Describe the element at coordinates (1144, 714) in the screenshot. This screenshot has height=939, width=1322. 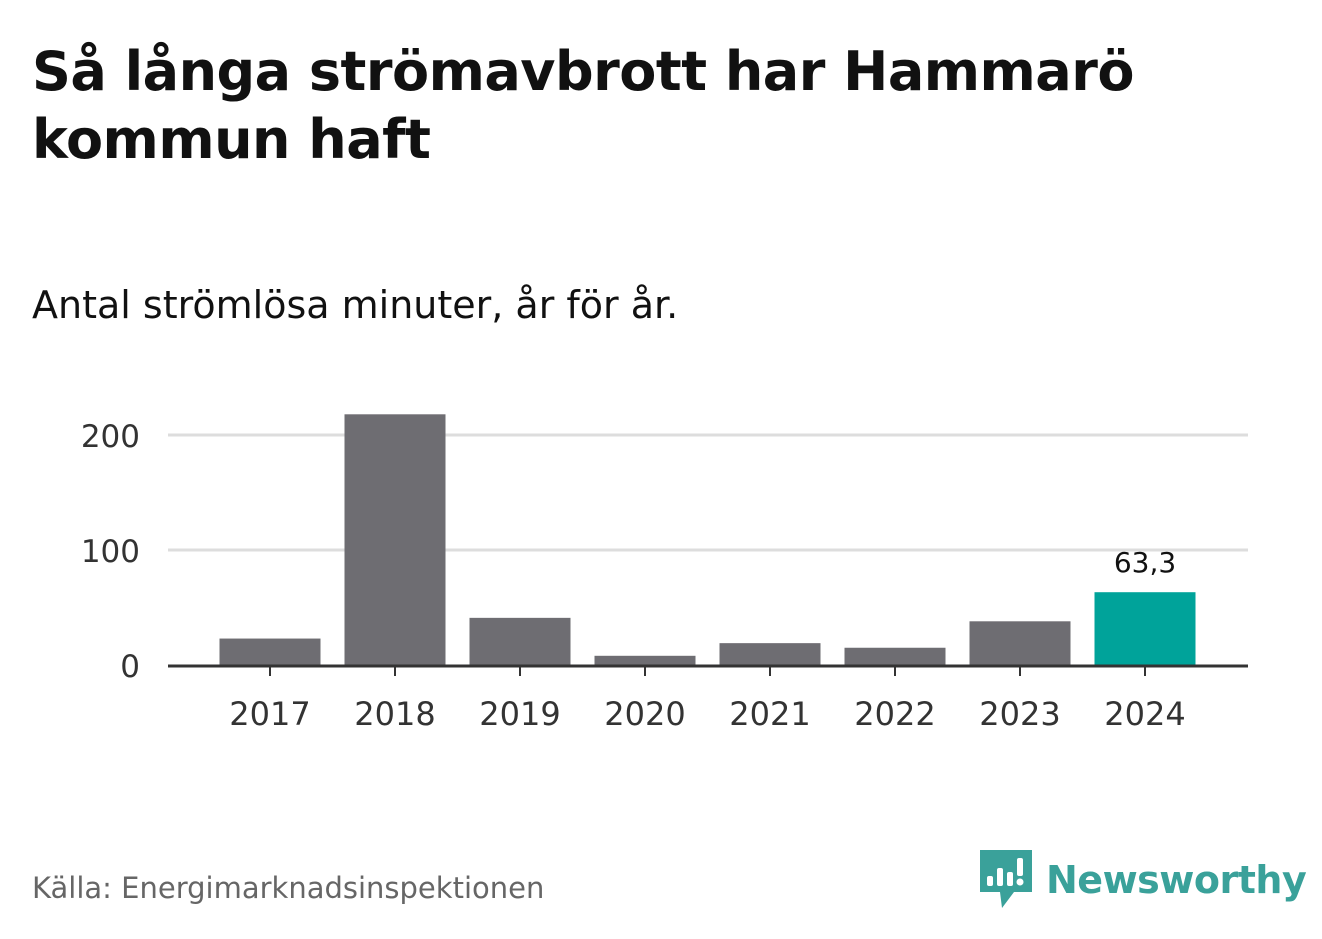
I see `x-tick-label: 2024` at that location.